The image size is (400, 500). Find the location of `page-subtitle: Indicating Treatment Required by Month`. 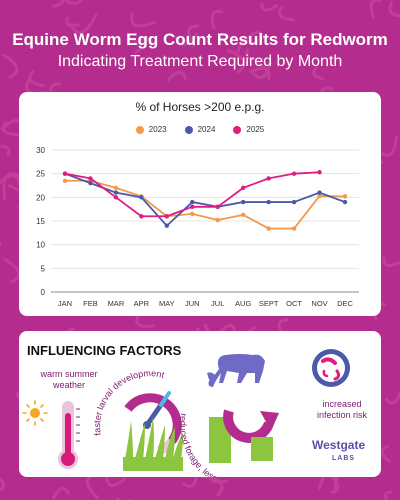

page-subtitle: Indicating Treatment Required by Month is located at coordinates (200, 61).